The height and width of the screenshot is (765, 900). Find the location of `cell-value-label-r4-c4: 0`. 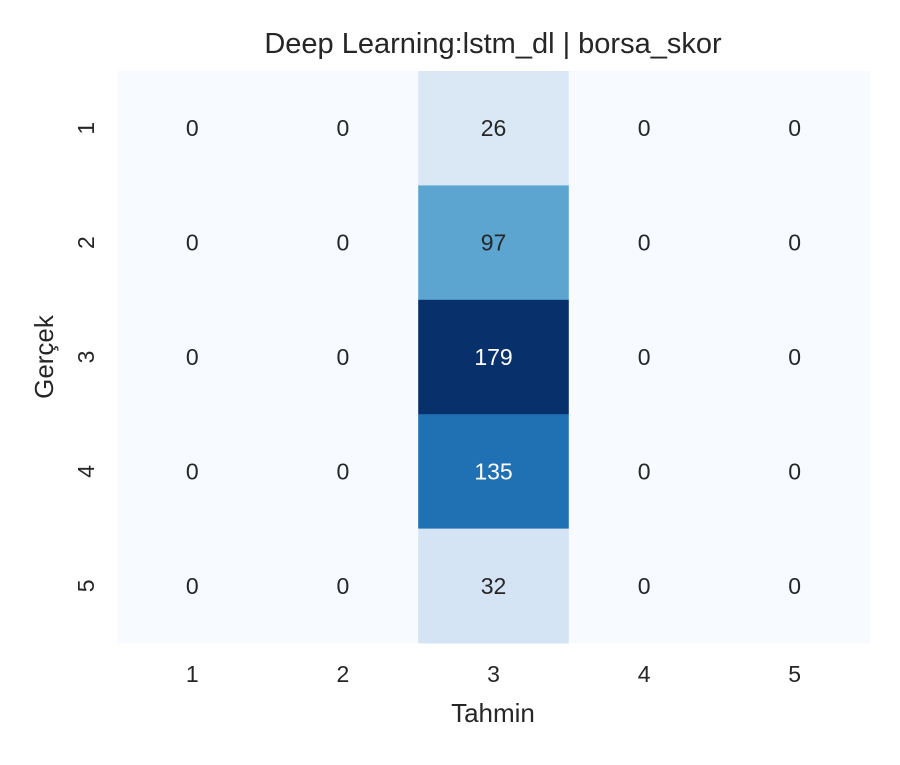

cell-value-label-r4-c4: 0 is located at coordinates (644, 471).